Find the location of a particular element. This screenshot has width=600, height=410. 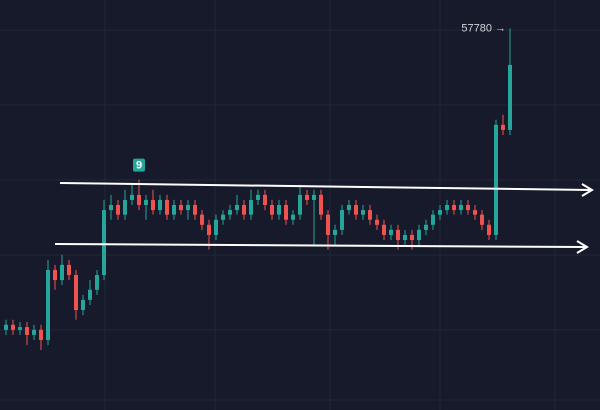

marker-badge is located at coordinates (139, 165).